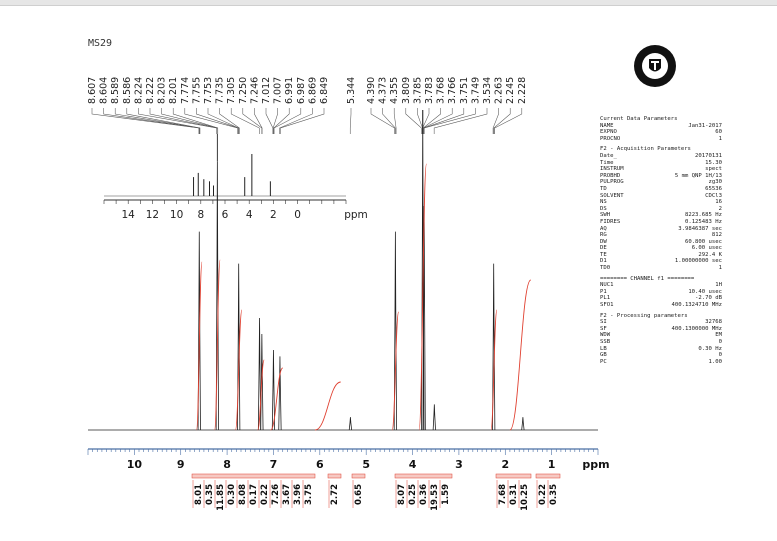 This screenshot has height=541, width=777. I want to click on param-value: 60, so click(718, 132).